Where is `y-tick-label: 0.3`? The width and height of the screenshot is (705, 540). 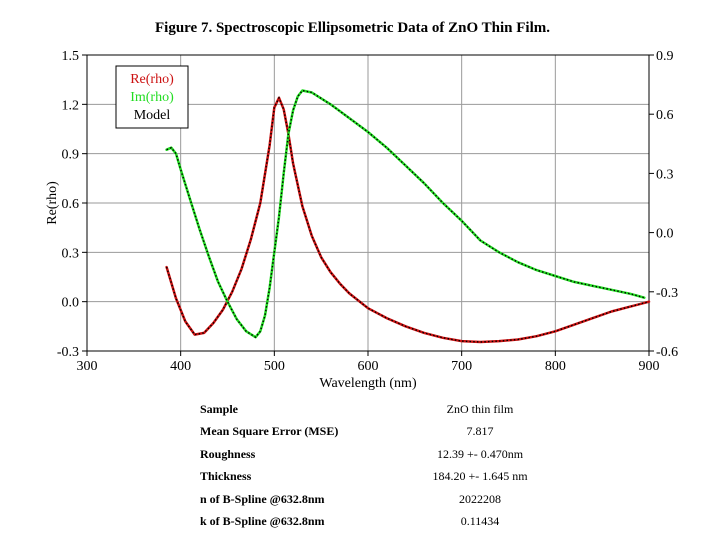 y-tick-label: 0.3 is located at coordinates (71, 253).